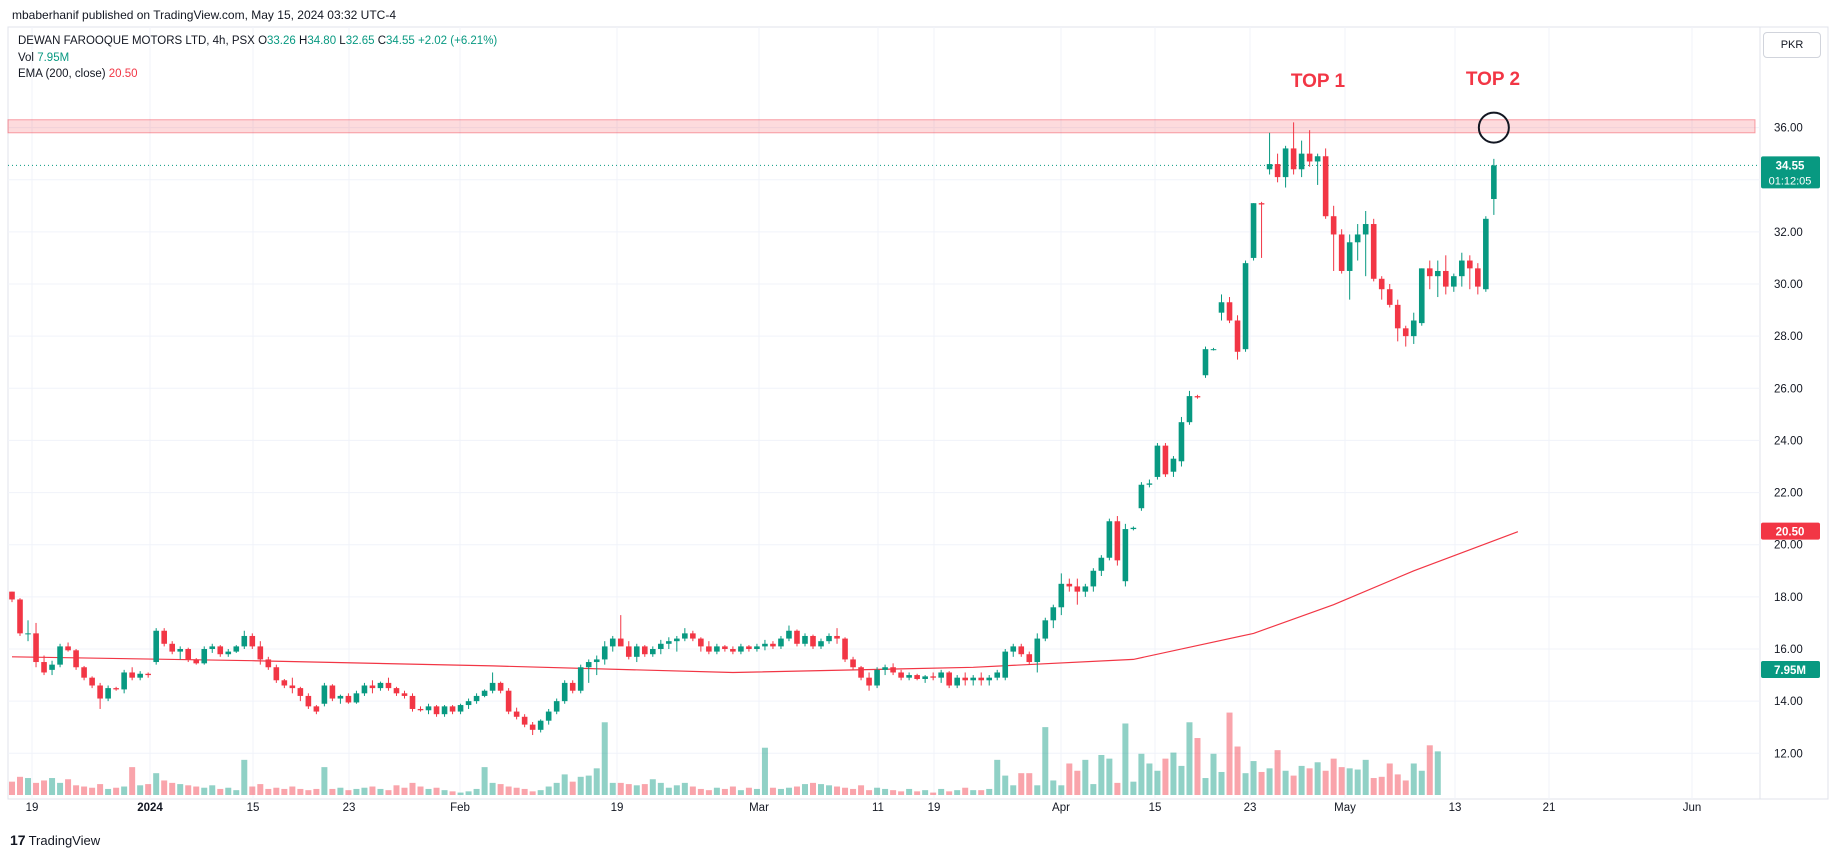  What do you see at coordinates (55, 840) in the screenshot?
I see `tradingview-brand: 17 TradingView` at bounding box center [55, 840].